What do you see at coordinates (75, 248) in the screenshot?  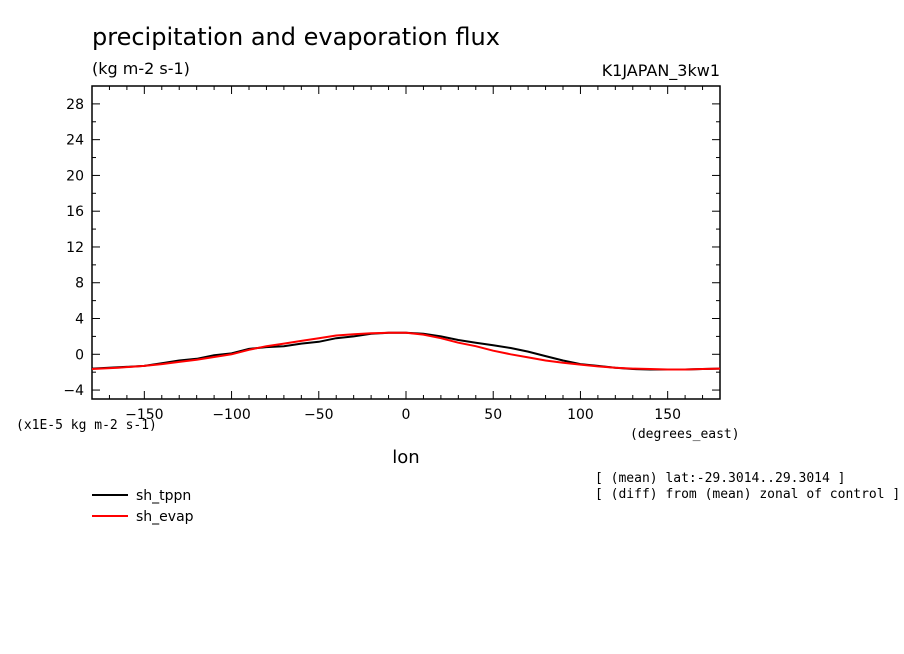 I see `y-tick-label: 12` at bounding box center [75, 248].